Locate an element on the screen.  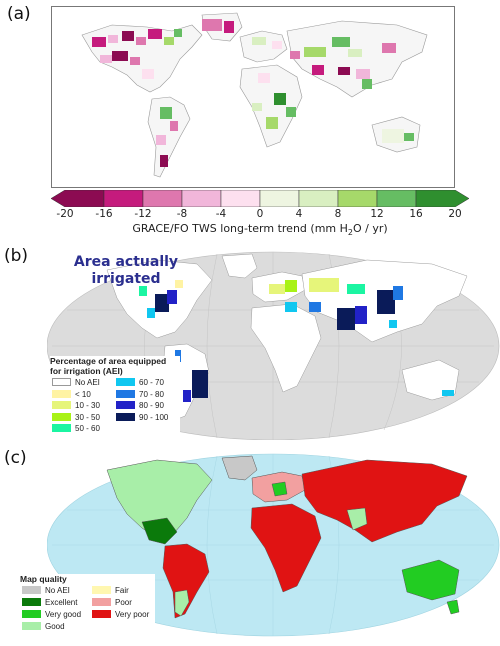
panel-a-label: (a) is located at coordinates (19, 14).